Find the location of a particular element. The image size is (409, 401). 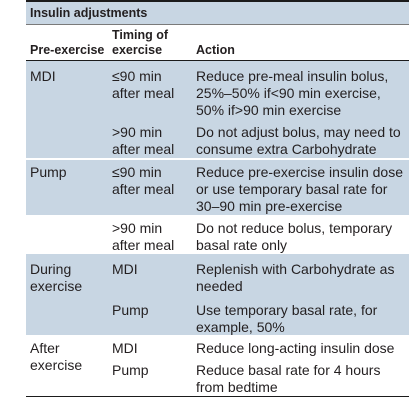

row-after-pre-2: exercise is located at coordinates (56, 365).